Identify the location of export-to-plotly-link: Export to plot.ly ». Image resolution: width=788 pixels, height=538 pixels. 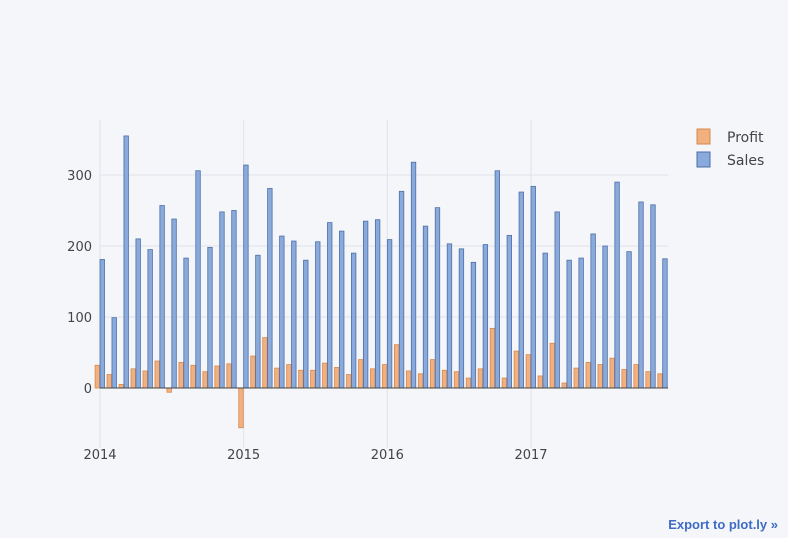
(723, 524).